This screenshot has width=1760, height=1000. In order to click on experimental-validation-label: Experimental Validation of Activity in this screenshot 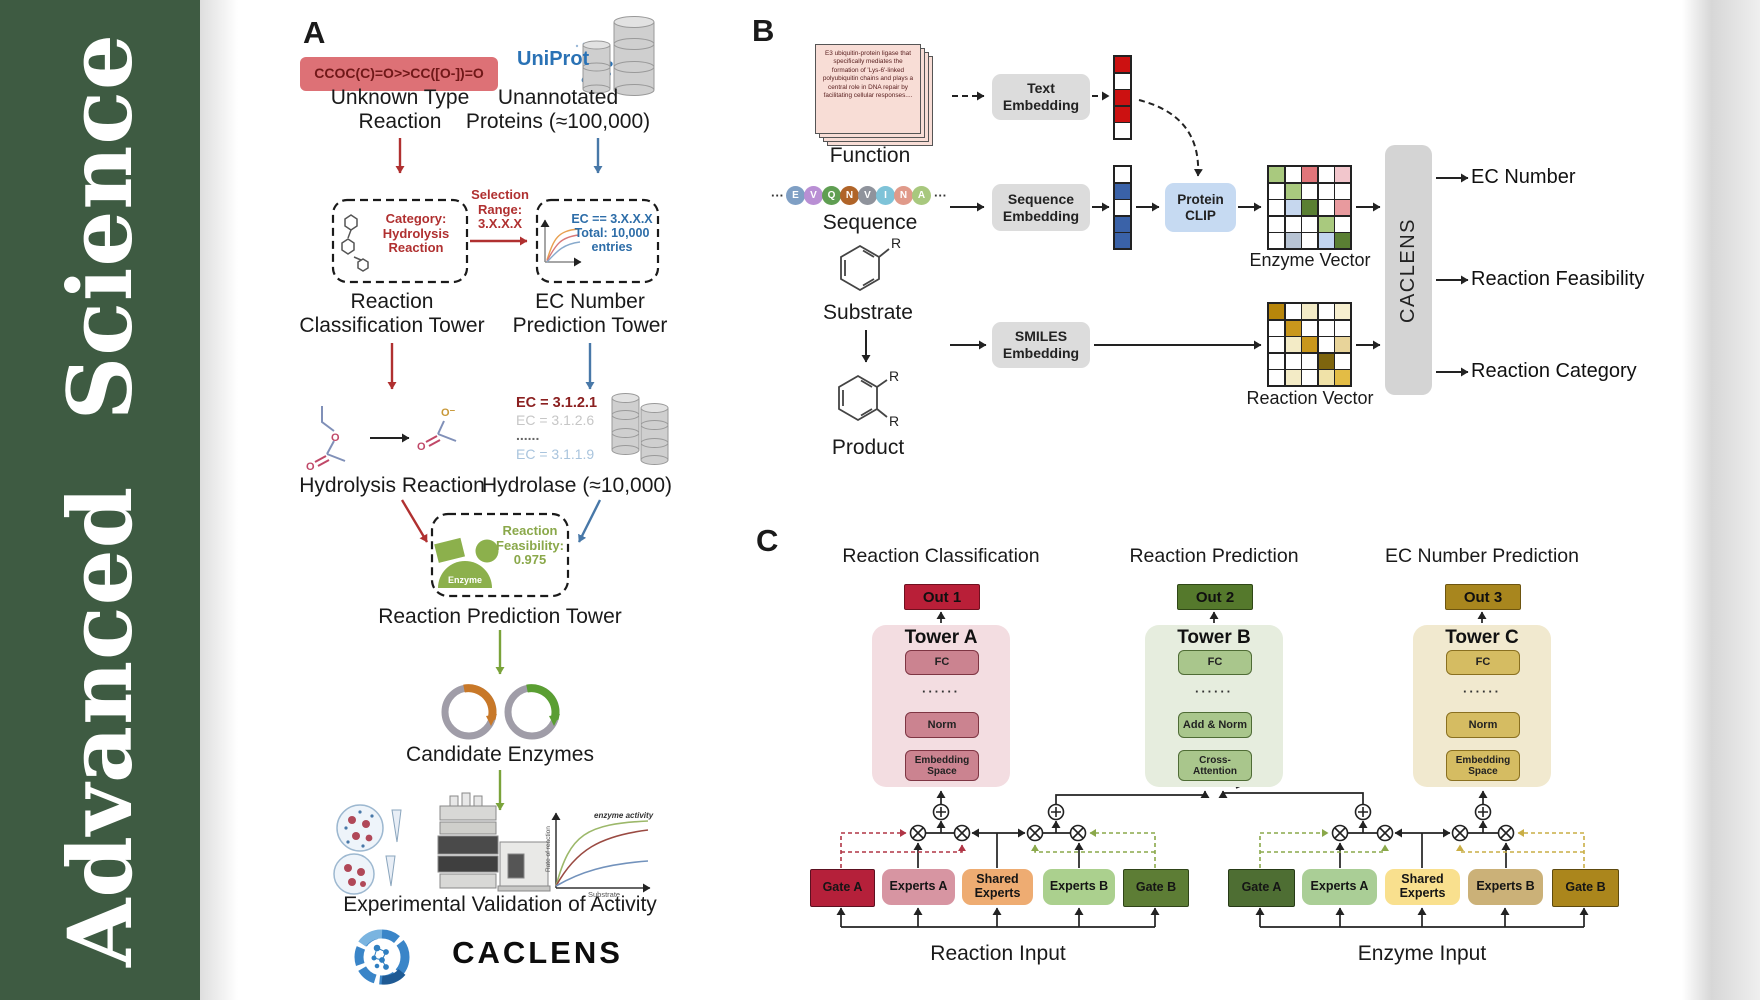, I will do `click(500, 904)`.